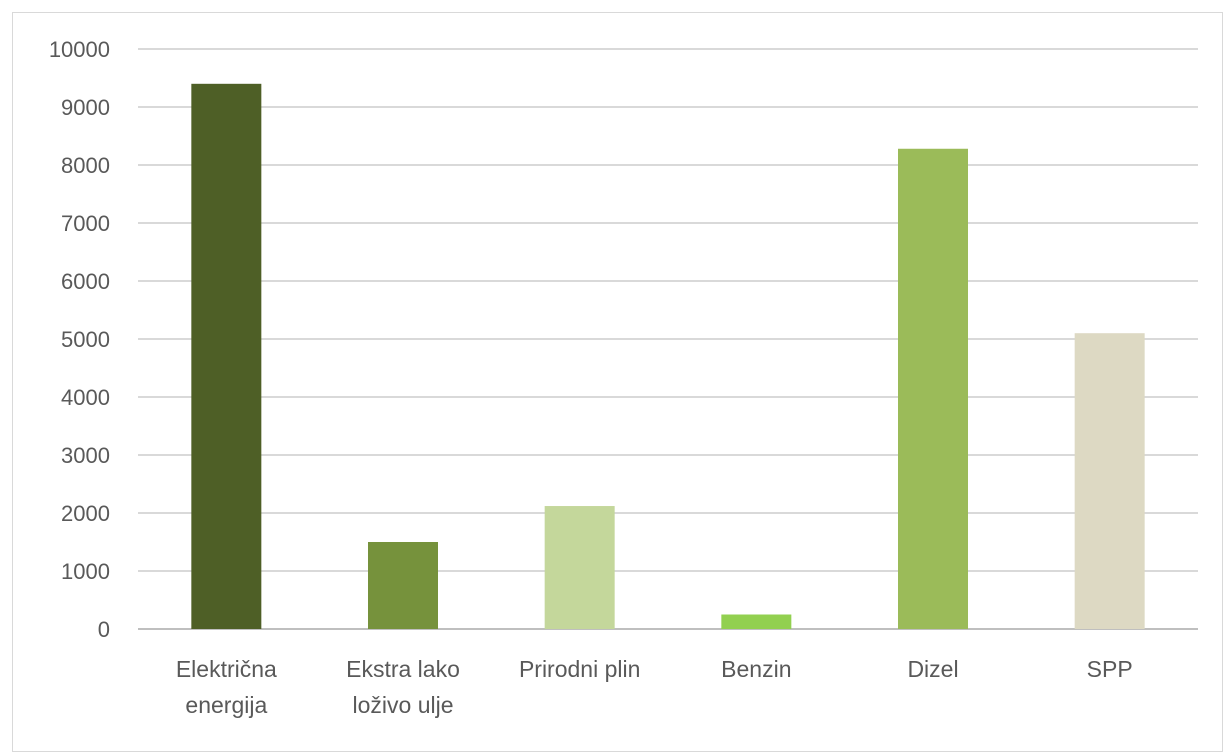  What do you see at coordinates (85, 223) in the screenshot?
I see `y-tick-label: 7000` at bounding box center [85, 223].